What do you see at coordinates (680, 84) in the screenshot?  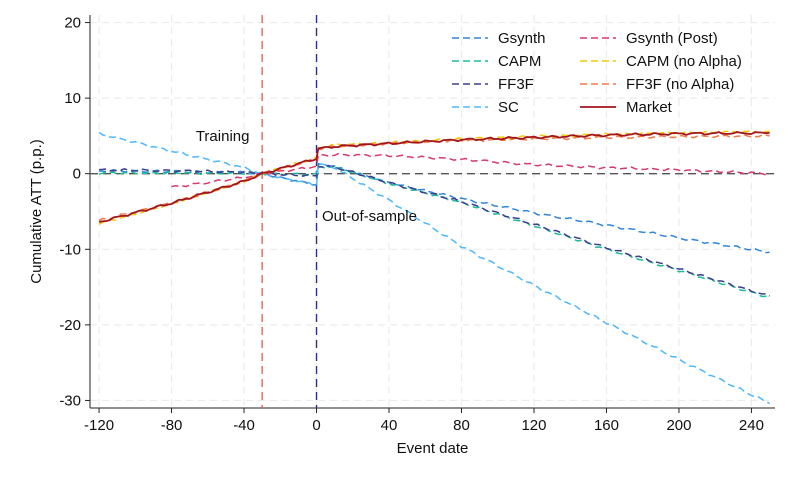 I see `legend-label: FF3F (no Alpha)` at bounding box center [680, 84].